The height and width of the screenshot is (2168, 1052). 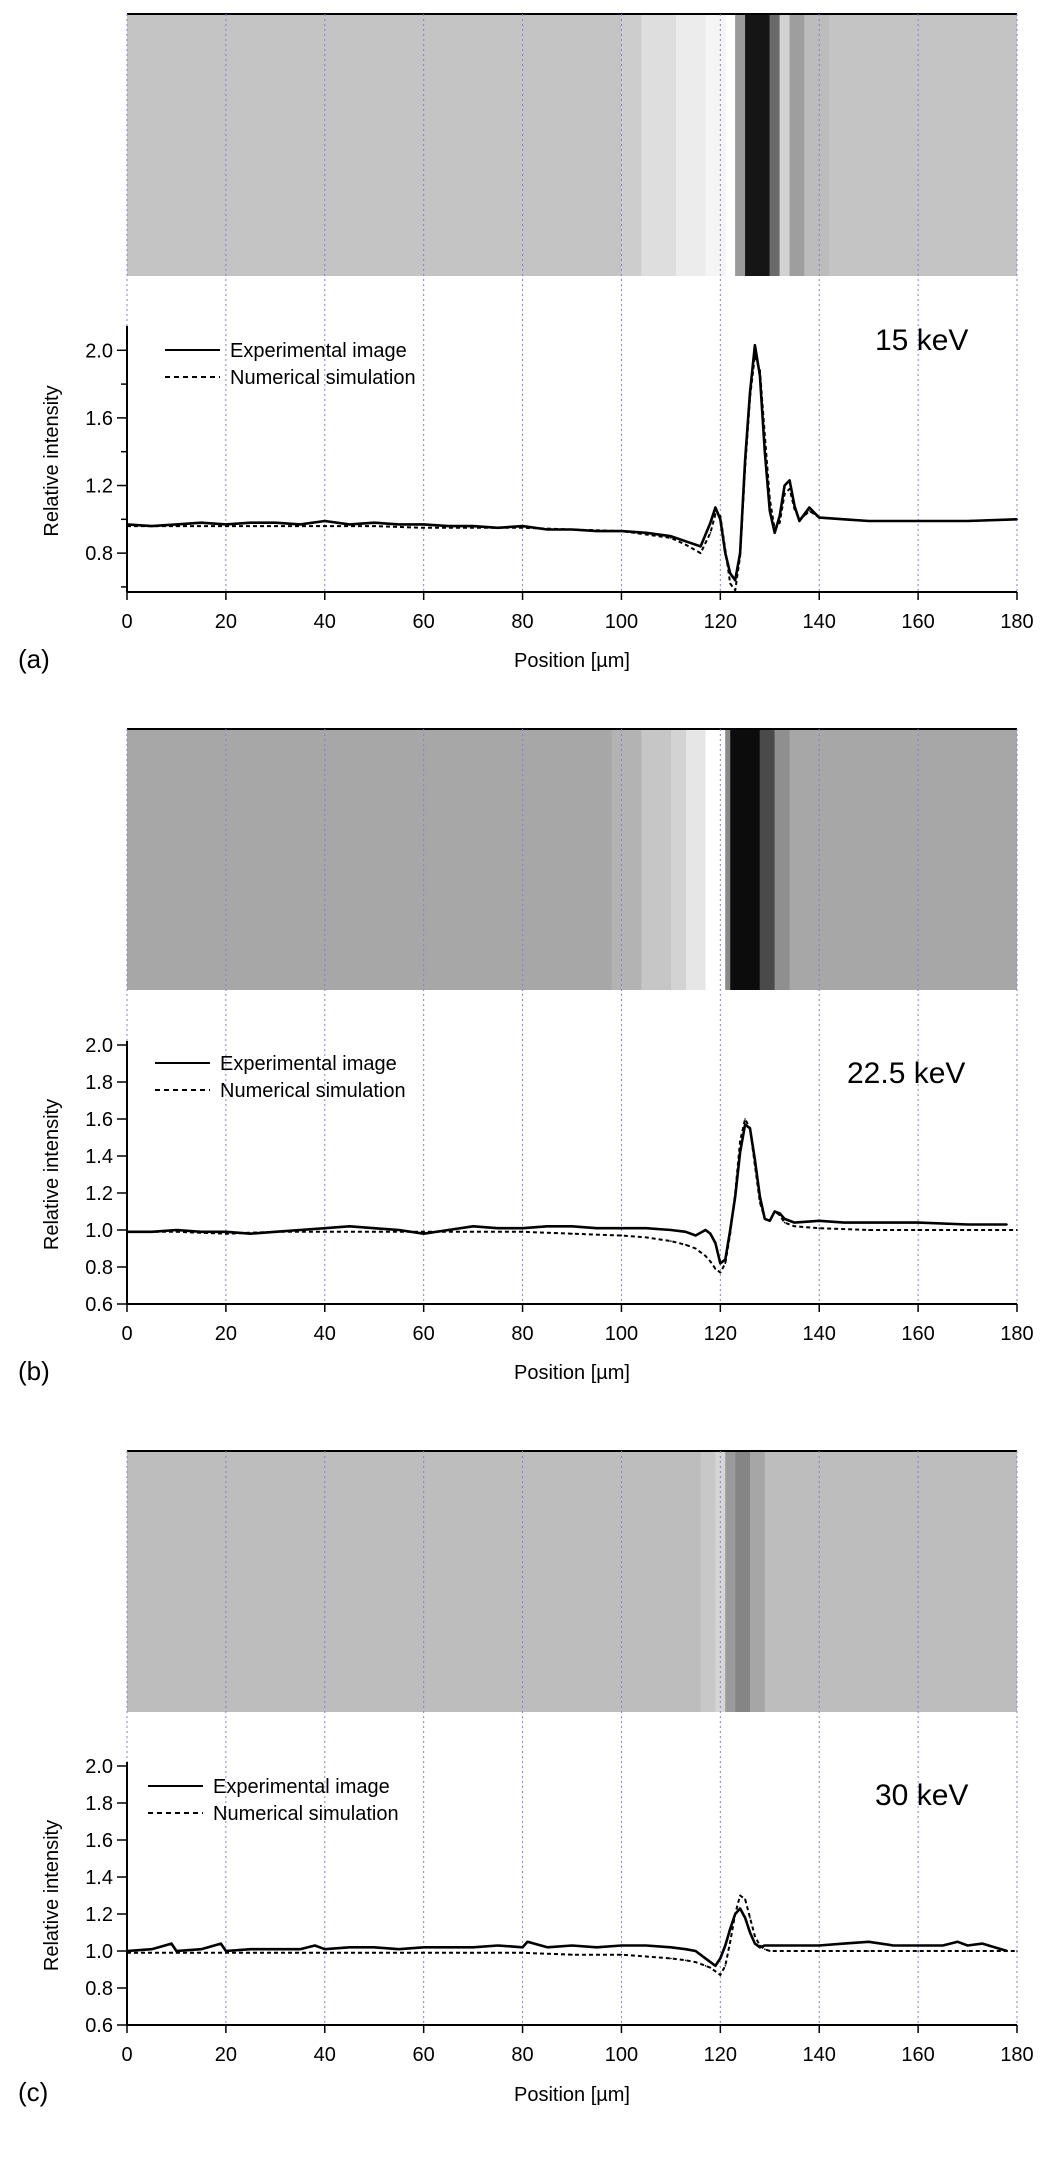 I want to click on y-tick-label: 1.8, so click(x=99, y=1804).